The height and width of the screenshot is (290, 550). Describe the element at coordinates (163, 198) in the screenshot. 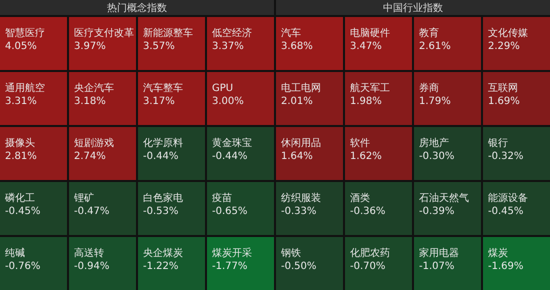

I see `category-label: 白色家电` at that location.